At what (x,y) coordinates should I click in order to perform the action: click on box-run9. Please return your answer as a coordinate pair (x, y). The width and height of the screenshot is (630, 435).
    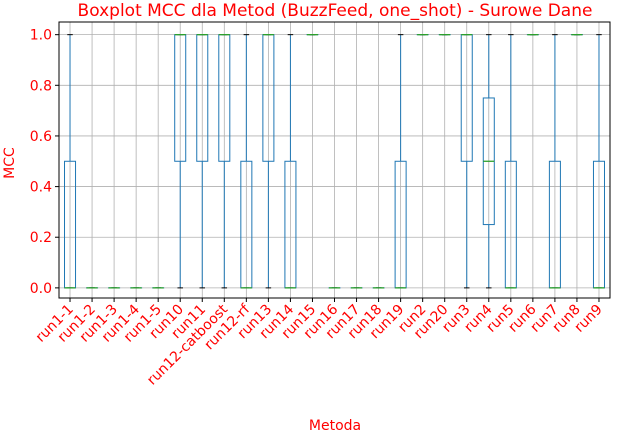
    Looking at the image, I should click on (598, 161).